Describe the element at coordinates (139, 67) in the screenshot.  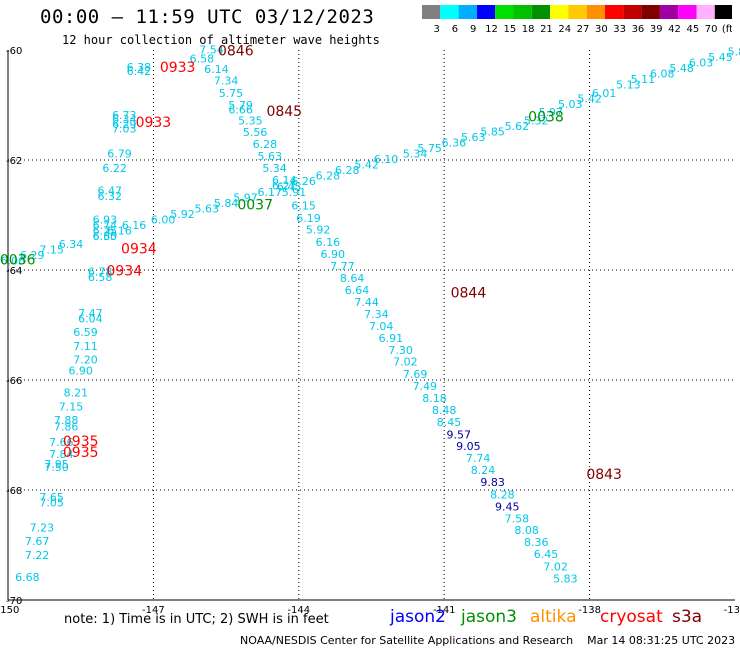
I see `wave-height-point: 6.38` at that location.